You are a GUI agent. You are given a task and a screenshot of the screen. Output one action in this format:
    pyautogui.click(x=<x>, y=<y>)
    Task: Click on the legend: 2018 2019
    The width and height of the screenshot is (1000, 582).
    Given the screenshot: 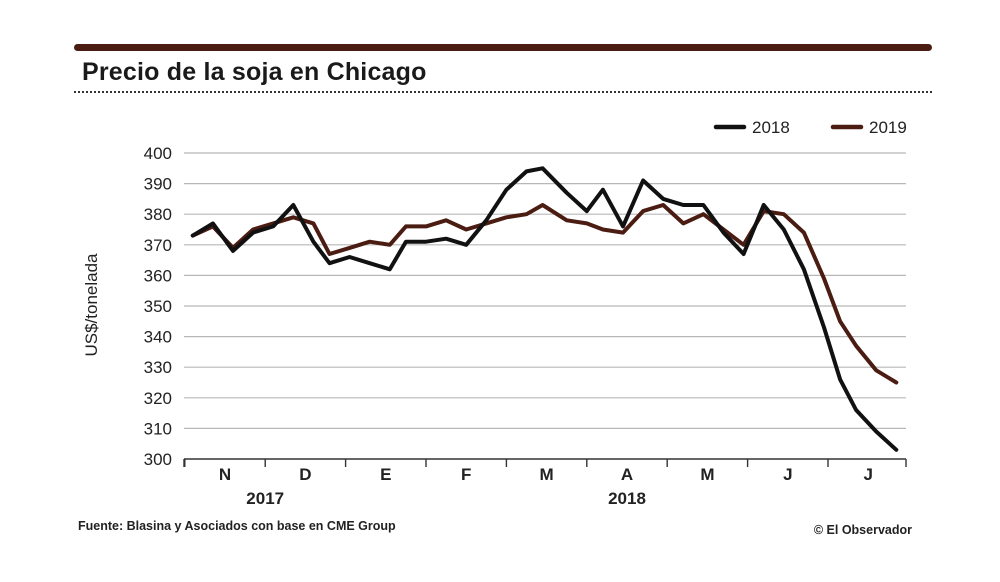 What is the action you would take?
    pyautogui.click(x=810, y=127)
    